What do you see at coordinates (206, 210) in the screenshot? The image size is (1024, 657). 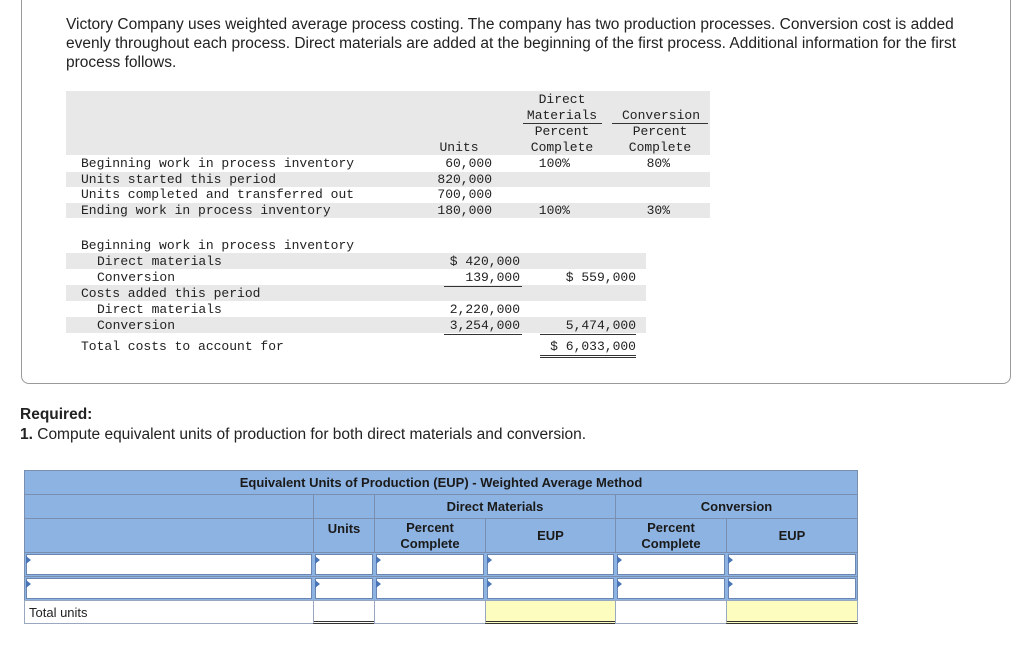 I see `info-row-label: Ending work in process inventory` at bounding box center [206, 210].